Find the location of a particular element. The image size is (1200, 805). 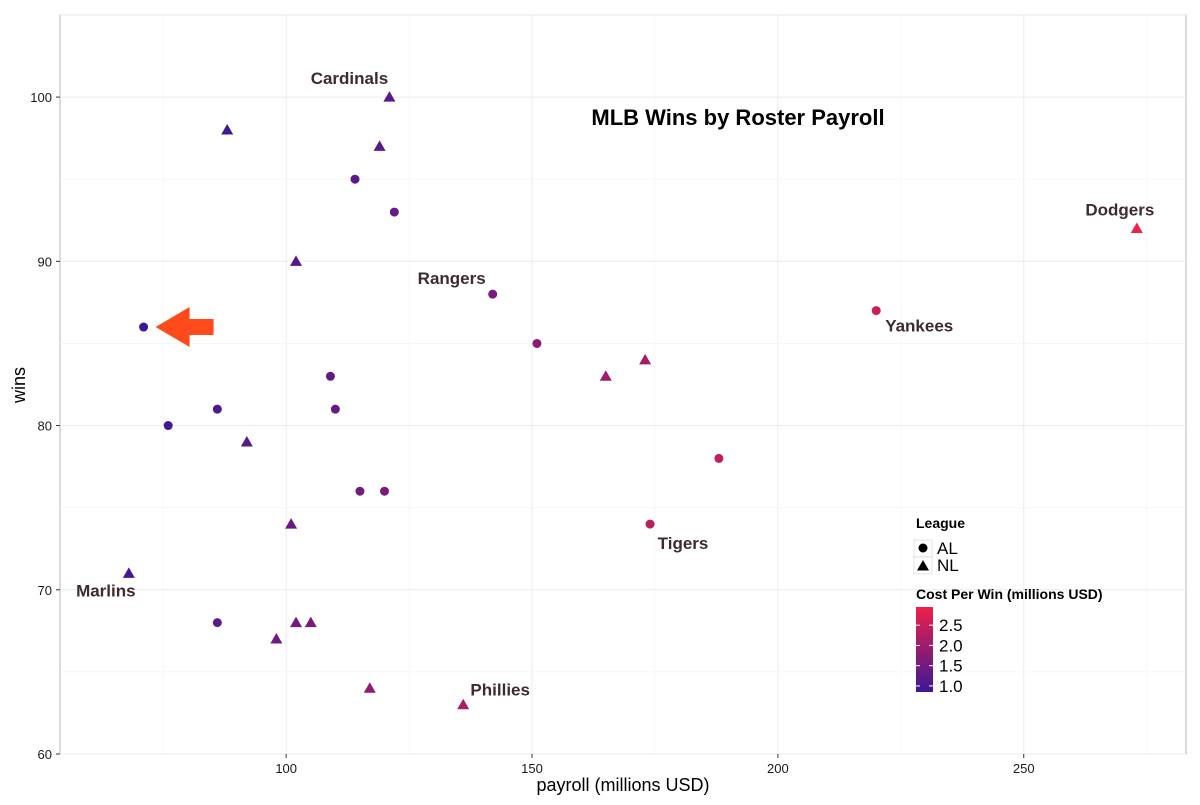

point-label-marlins: Marlins is located at coordinates (106, 590).